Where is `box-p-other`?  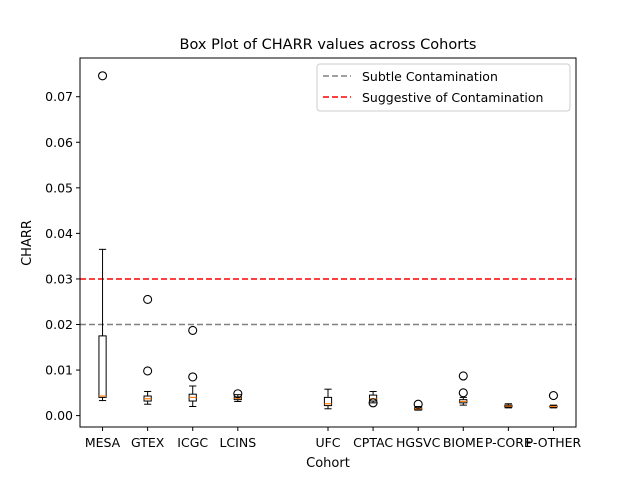
box-p-other is located at coordinates (553, 400).